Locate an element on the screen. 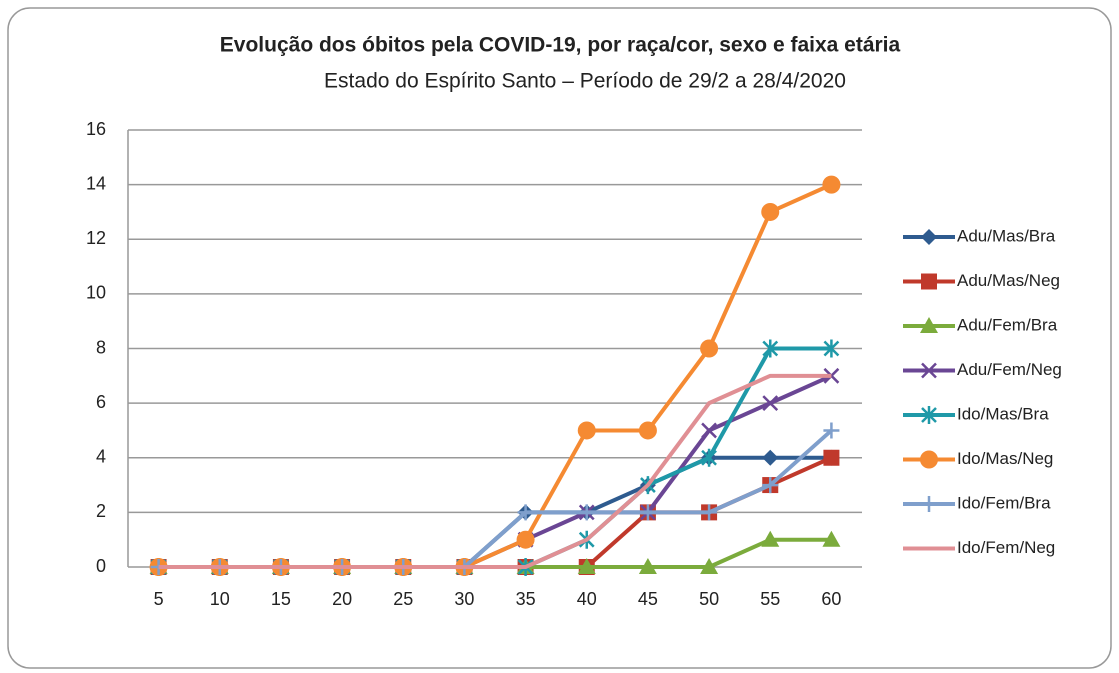 The width and height of the screenshot is (1119, 673). y-tick-label: 14 is located at coordinates (96, 183).